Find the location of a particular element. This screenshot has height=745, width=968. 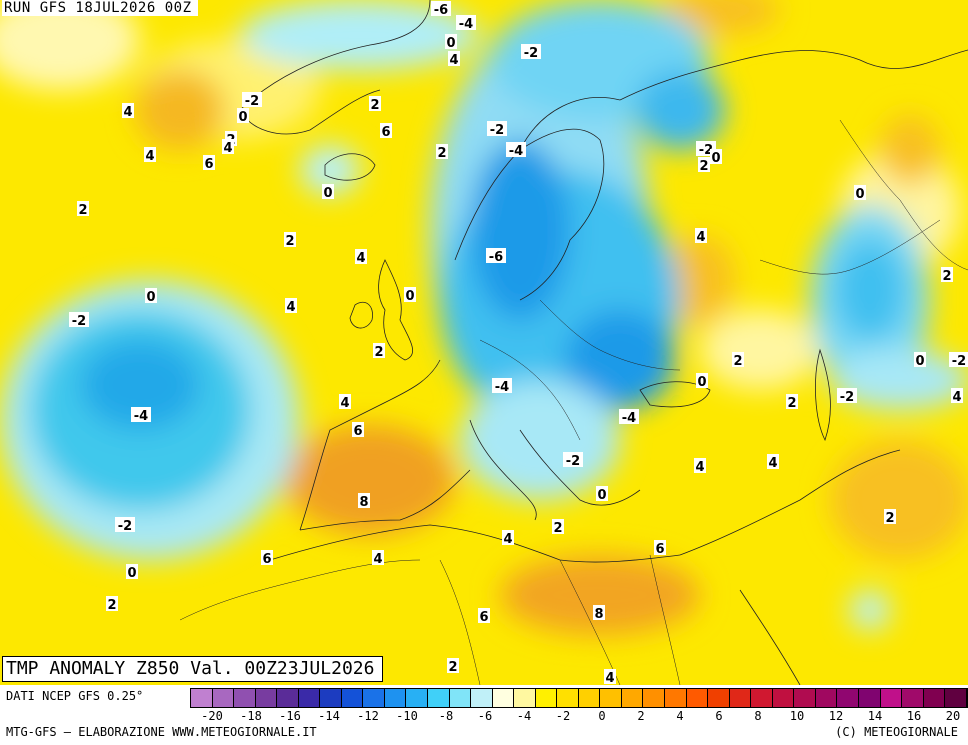

color-scale-tick: 0 is located at coordinates (602, 716).